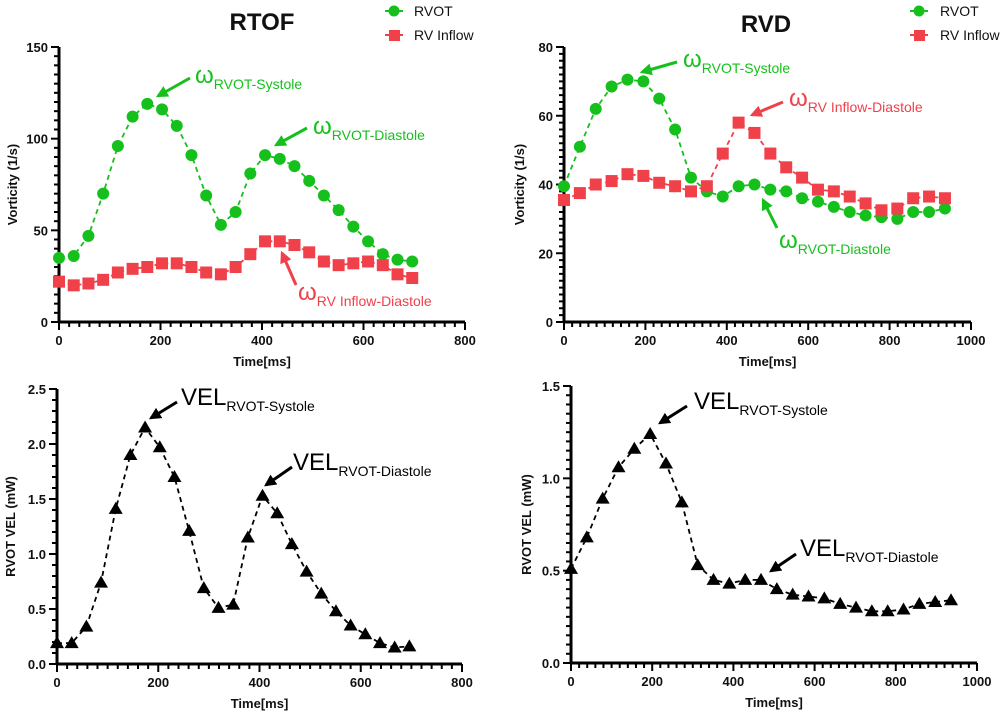 This screenshot has height=722, width=1008. I want to click on y-tick-label: 100, so click(37, 139).